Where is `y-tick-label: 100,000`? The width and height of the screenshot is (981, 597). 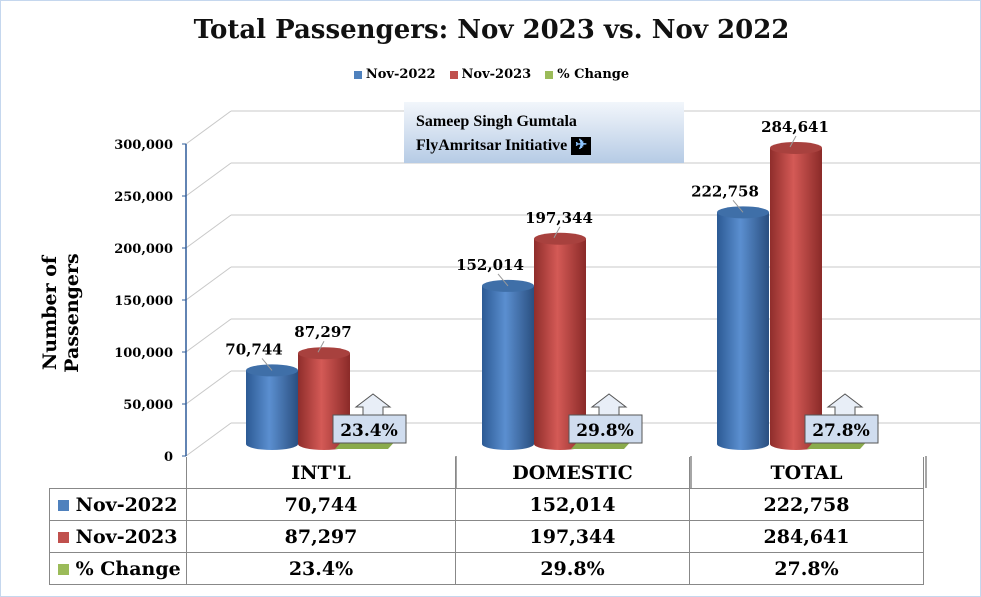 y-tick-label: 100,000 is located at coordinates (143, 353).